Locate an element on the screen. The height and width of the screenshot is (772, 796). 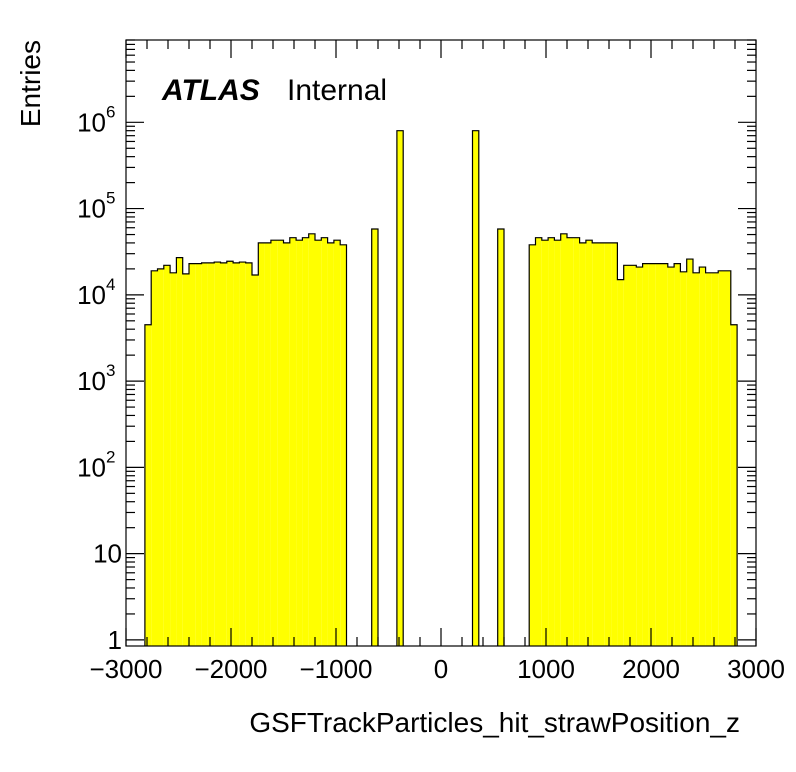
experiment-label: ATLAS is located at coordinates (210, 90).